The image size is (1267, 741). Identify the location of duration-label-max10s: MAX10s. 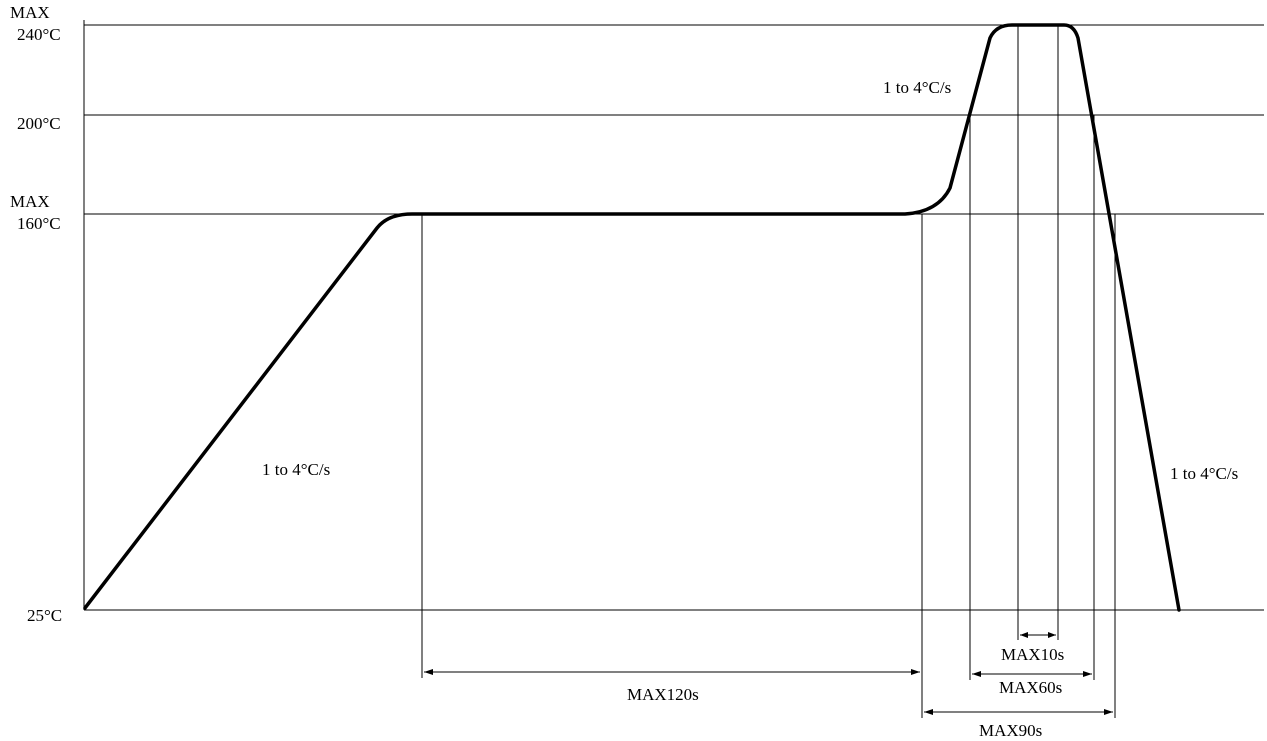
(1032, 654).